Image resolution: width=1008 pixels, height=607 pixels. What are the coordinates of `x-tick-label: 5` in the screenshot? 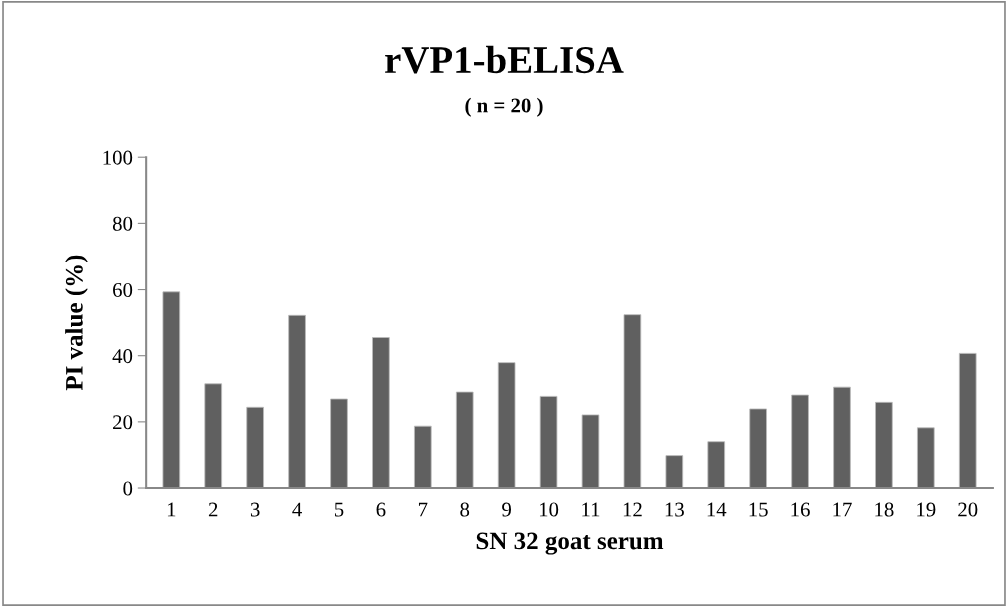 It's located at (339, 509).